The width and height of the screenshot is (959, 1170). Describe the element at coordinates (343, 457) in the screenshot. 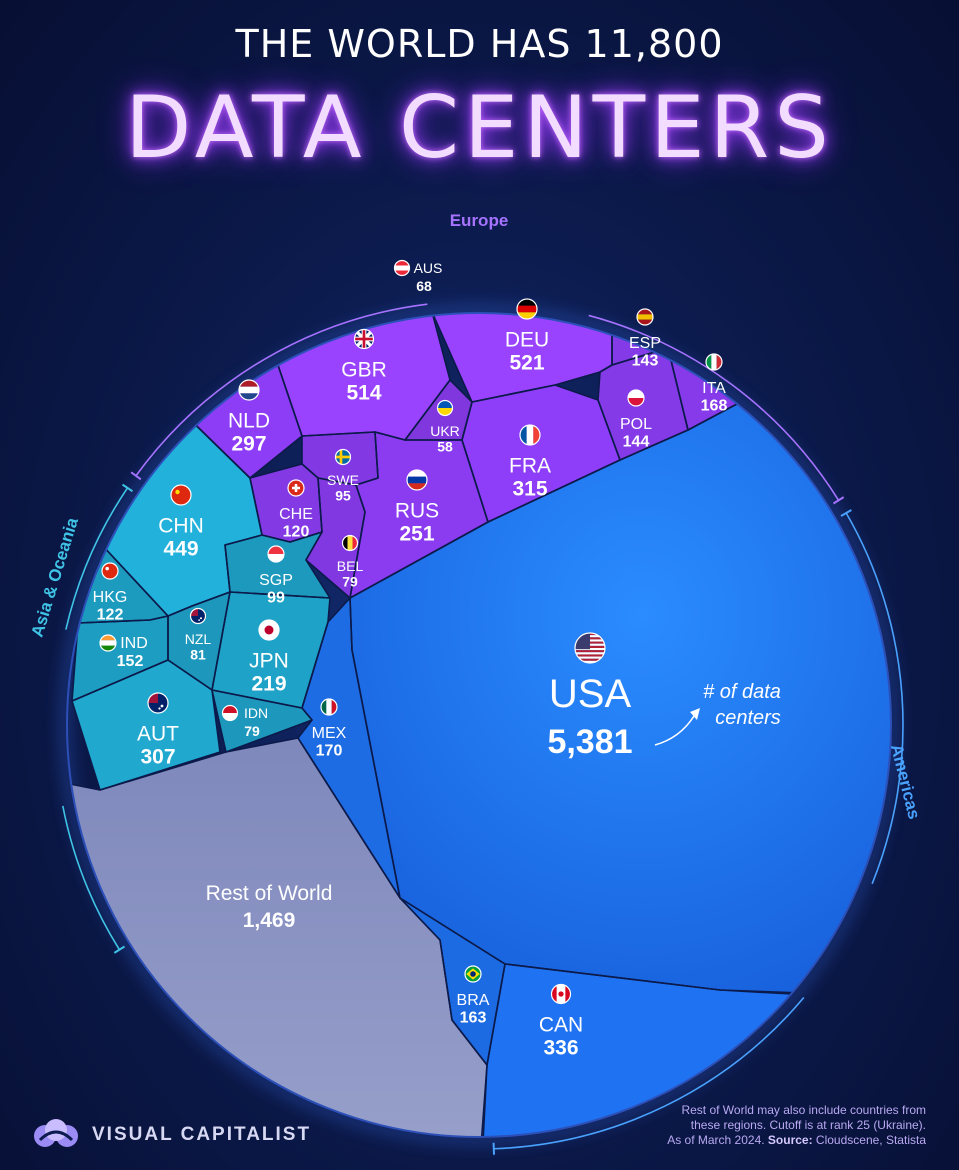

I see `flag-swe-icon` at that location.